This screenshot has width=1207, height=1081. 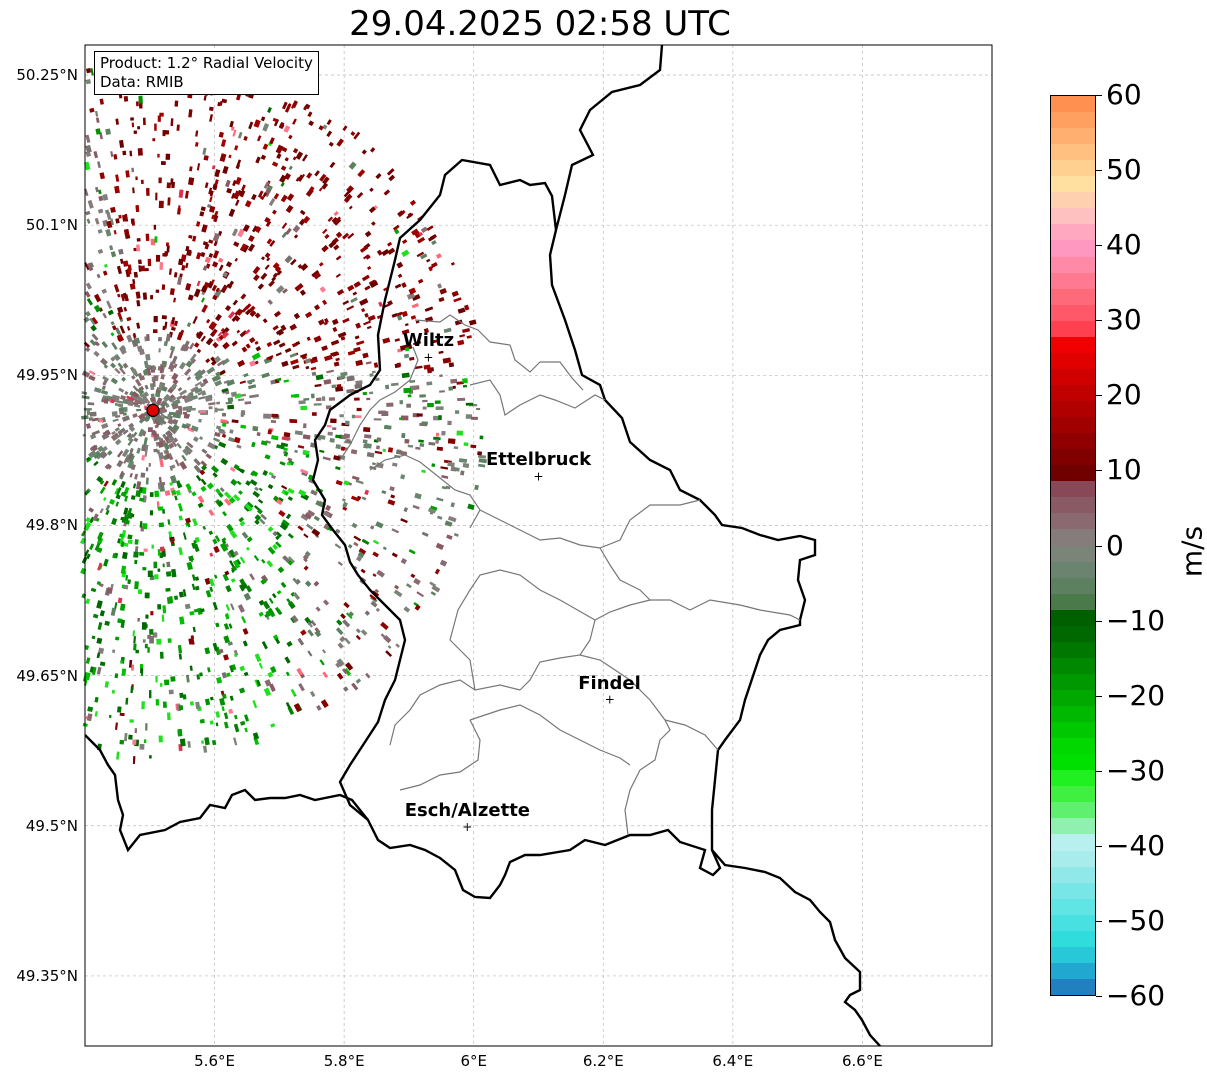 I want to click on colorbar-tick-label: −60, so click(x=1136, y=995).